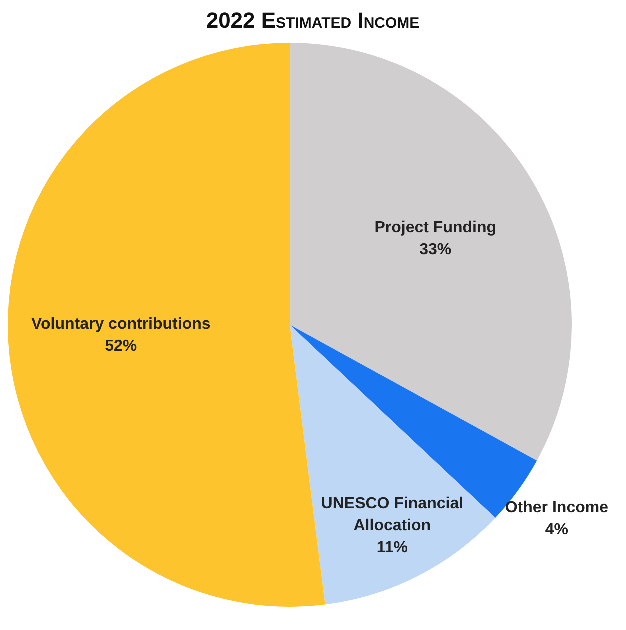 The image size is (626, 630). I want to click on data-label: 4%, so click(556, 529).